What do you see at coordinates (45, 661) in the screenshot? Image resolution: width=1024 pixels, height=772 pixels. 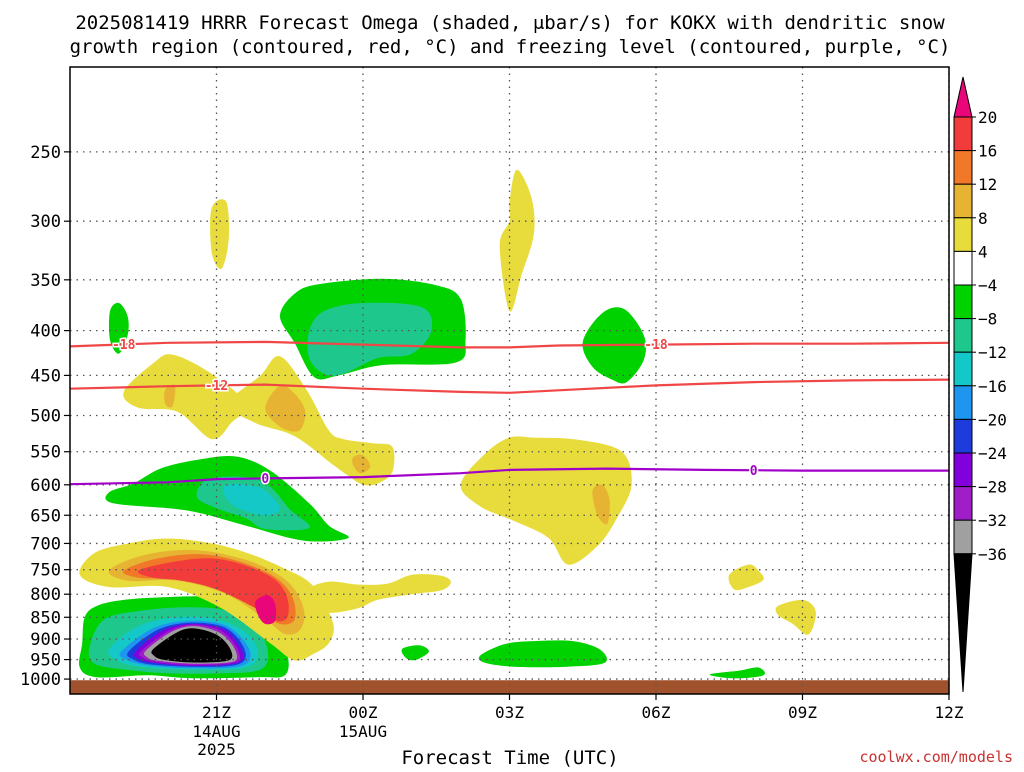 I see `y-tick-label-950: 950` at bounding box center [45, 661].